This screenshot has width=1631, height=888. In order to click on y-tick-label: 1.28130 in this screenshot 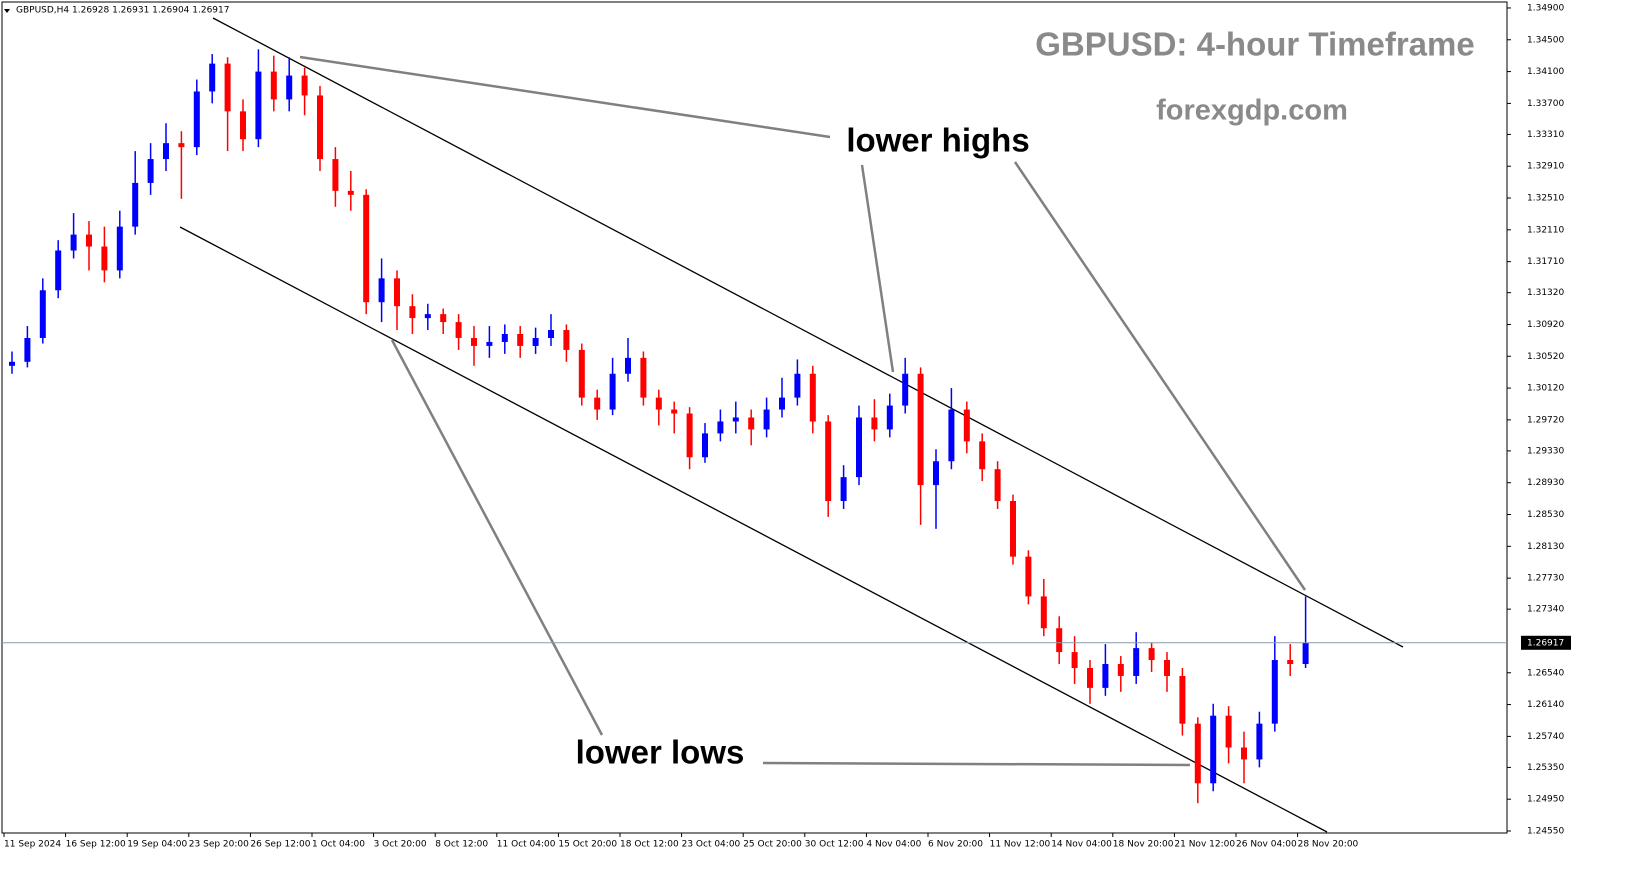, I will do `click(1545, 547)`.